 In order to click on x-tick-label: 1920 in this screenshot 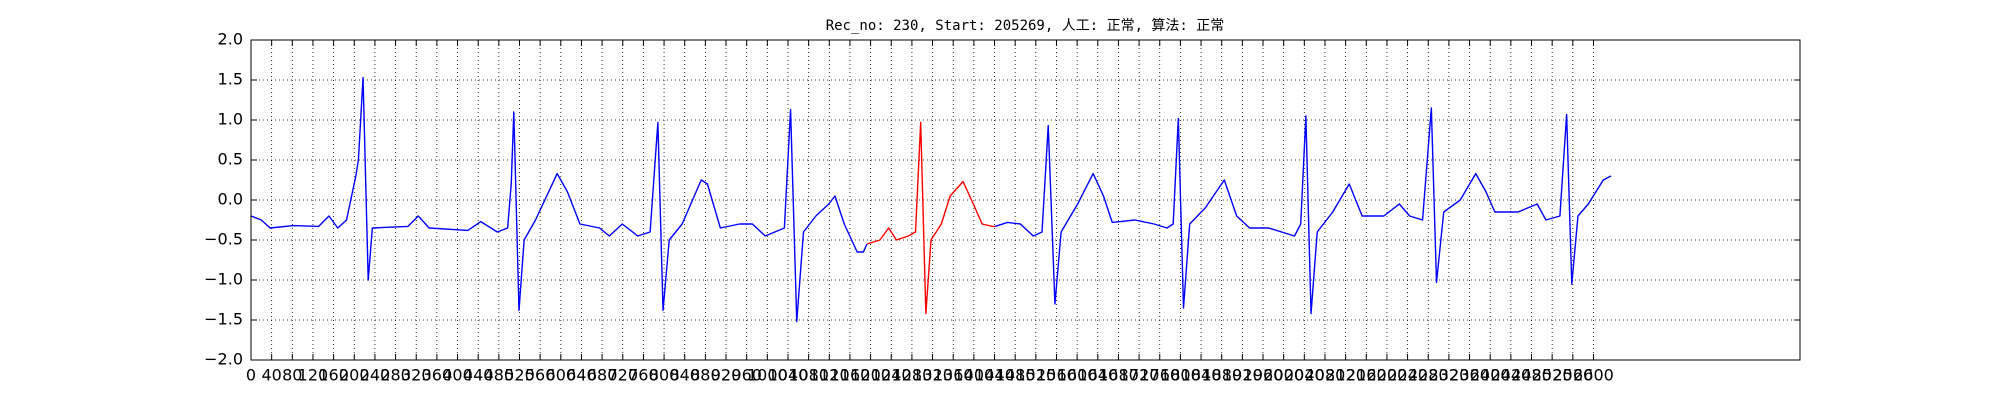, I will do `click(1242, 375)`.